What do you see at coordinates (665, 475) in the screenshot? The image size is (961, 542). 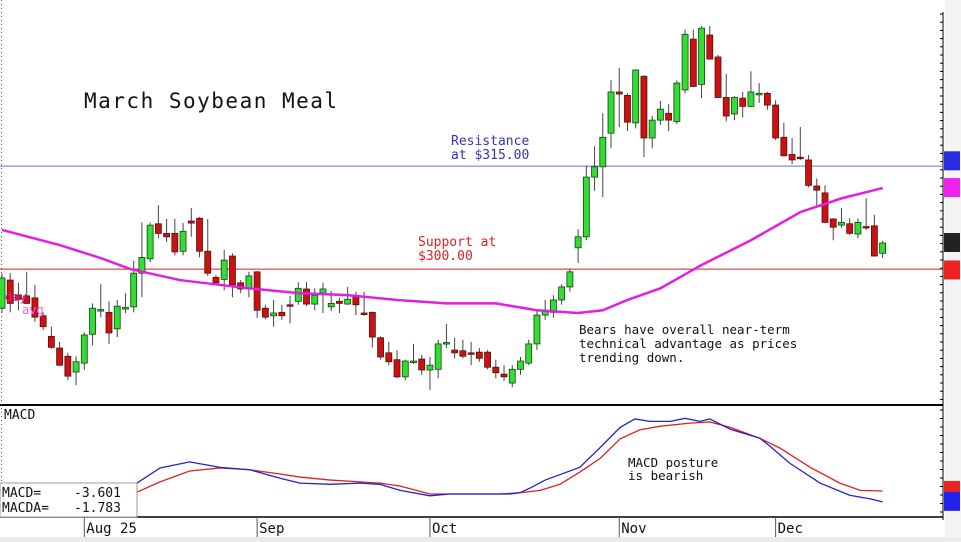 I see `macd-annotation-line2: is bearish` at bounding box center [665, 475].